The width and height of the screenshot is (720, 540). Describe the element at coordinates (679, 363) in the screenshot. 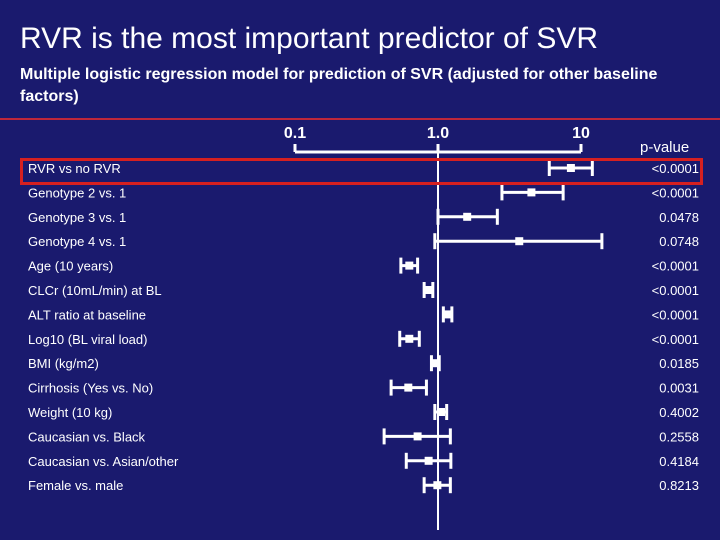

I see `row-pvalue: 0.0185` at that location.